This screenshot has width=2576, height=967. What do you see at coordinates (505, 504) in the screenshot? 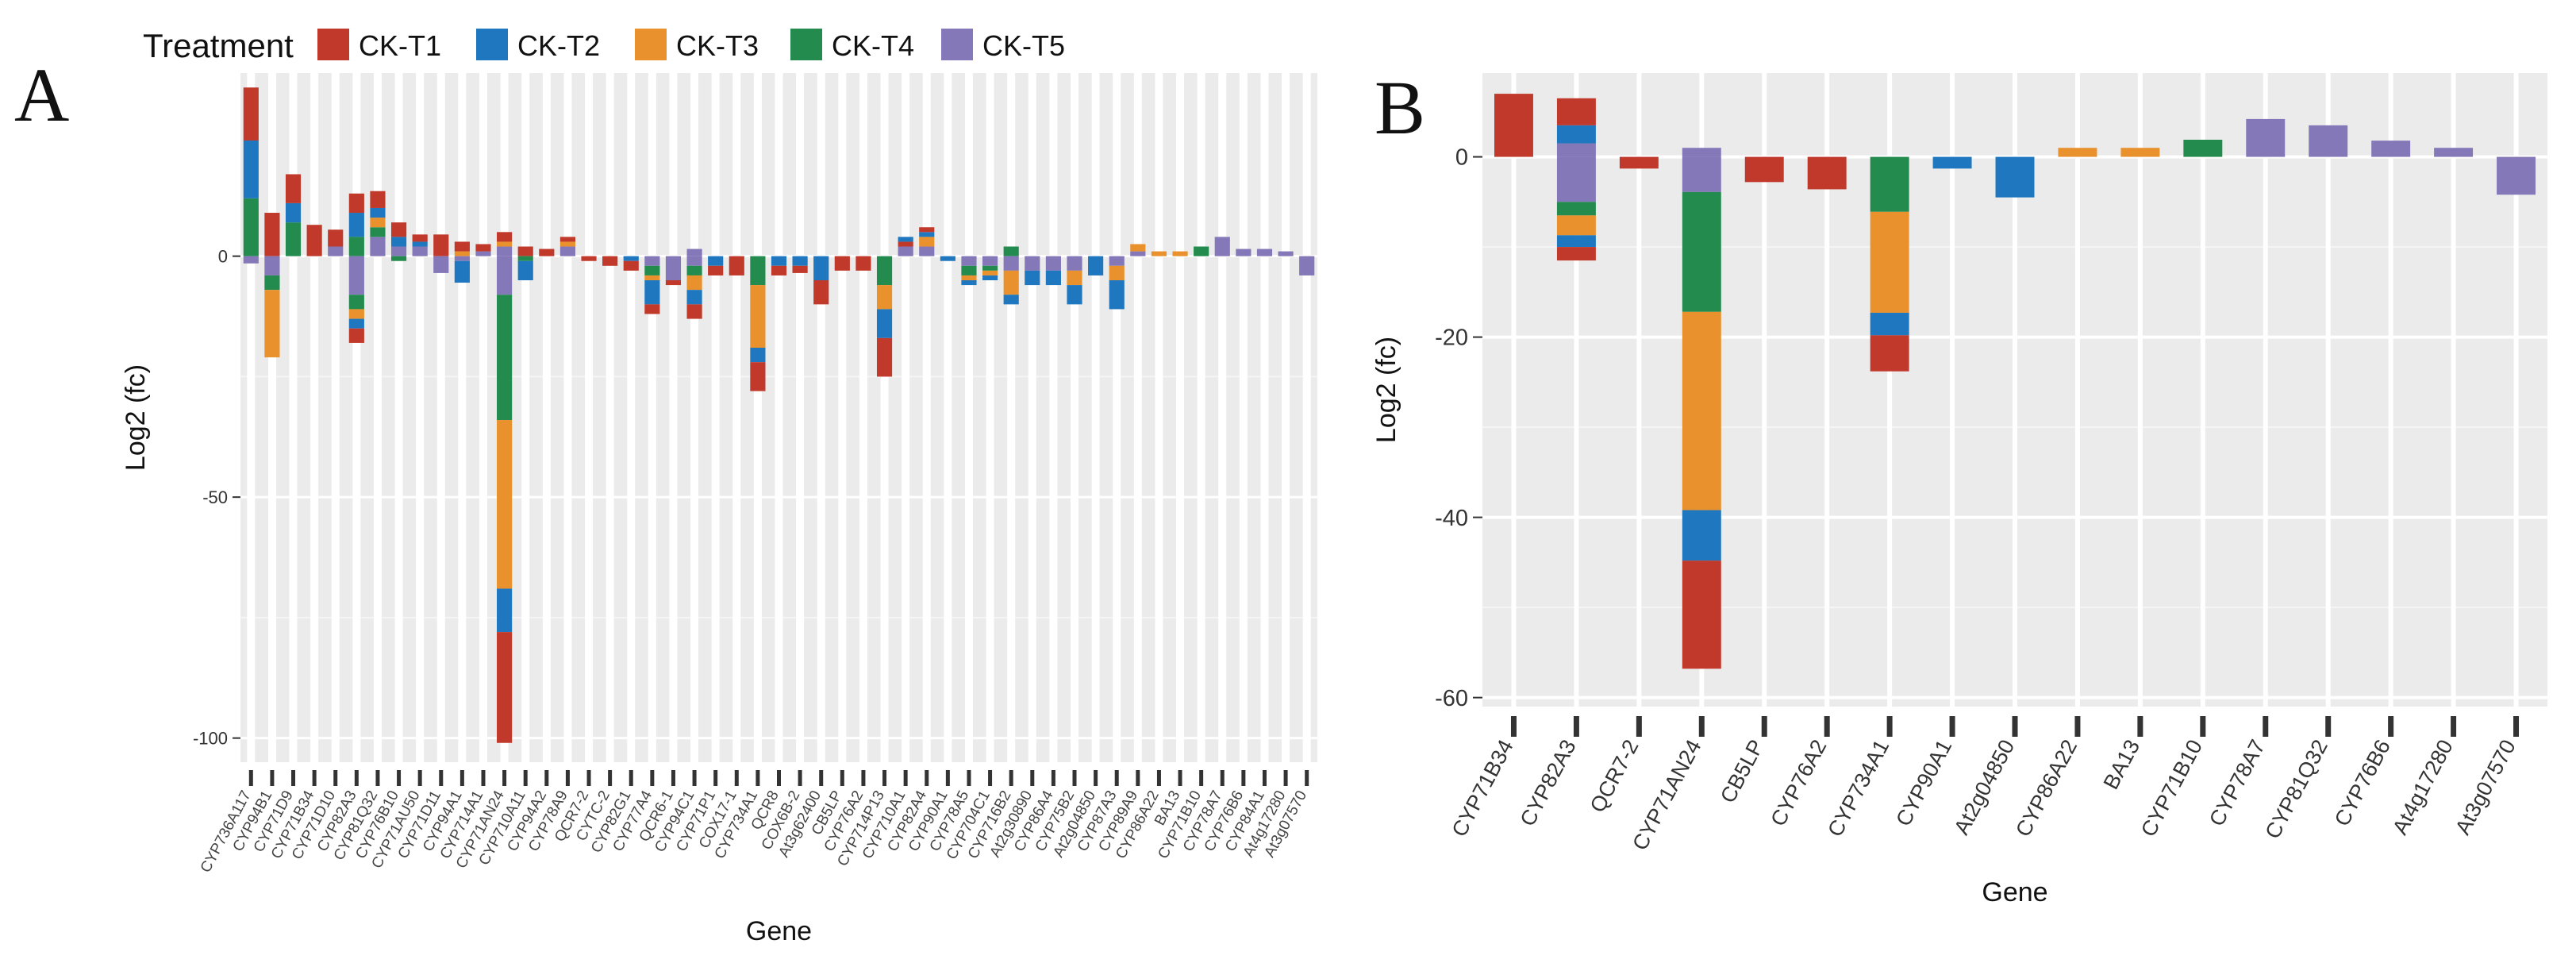
I see `bar-segment-cyp71an24-ck-t3` at bounding box center [505, 504].